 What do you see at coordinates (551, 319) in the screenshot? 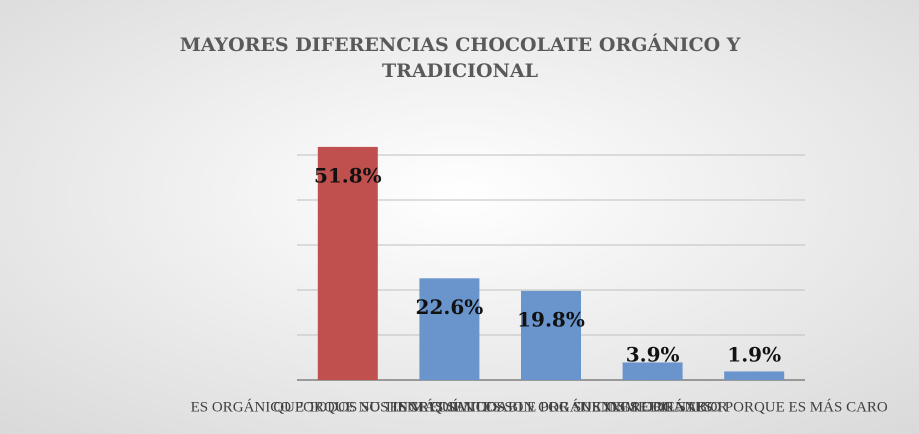
I see `data-label: 19.8%` at bounding box center [551, 319].